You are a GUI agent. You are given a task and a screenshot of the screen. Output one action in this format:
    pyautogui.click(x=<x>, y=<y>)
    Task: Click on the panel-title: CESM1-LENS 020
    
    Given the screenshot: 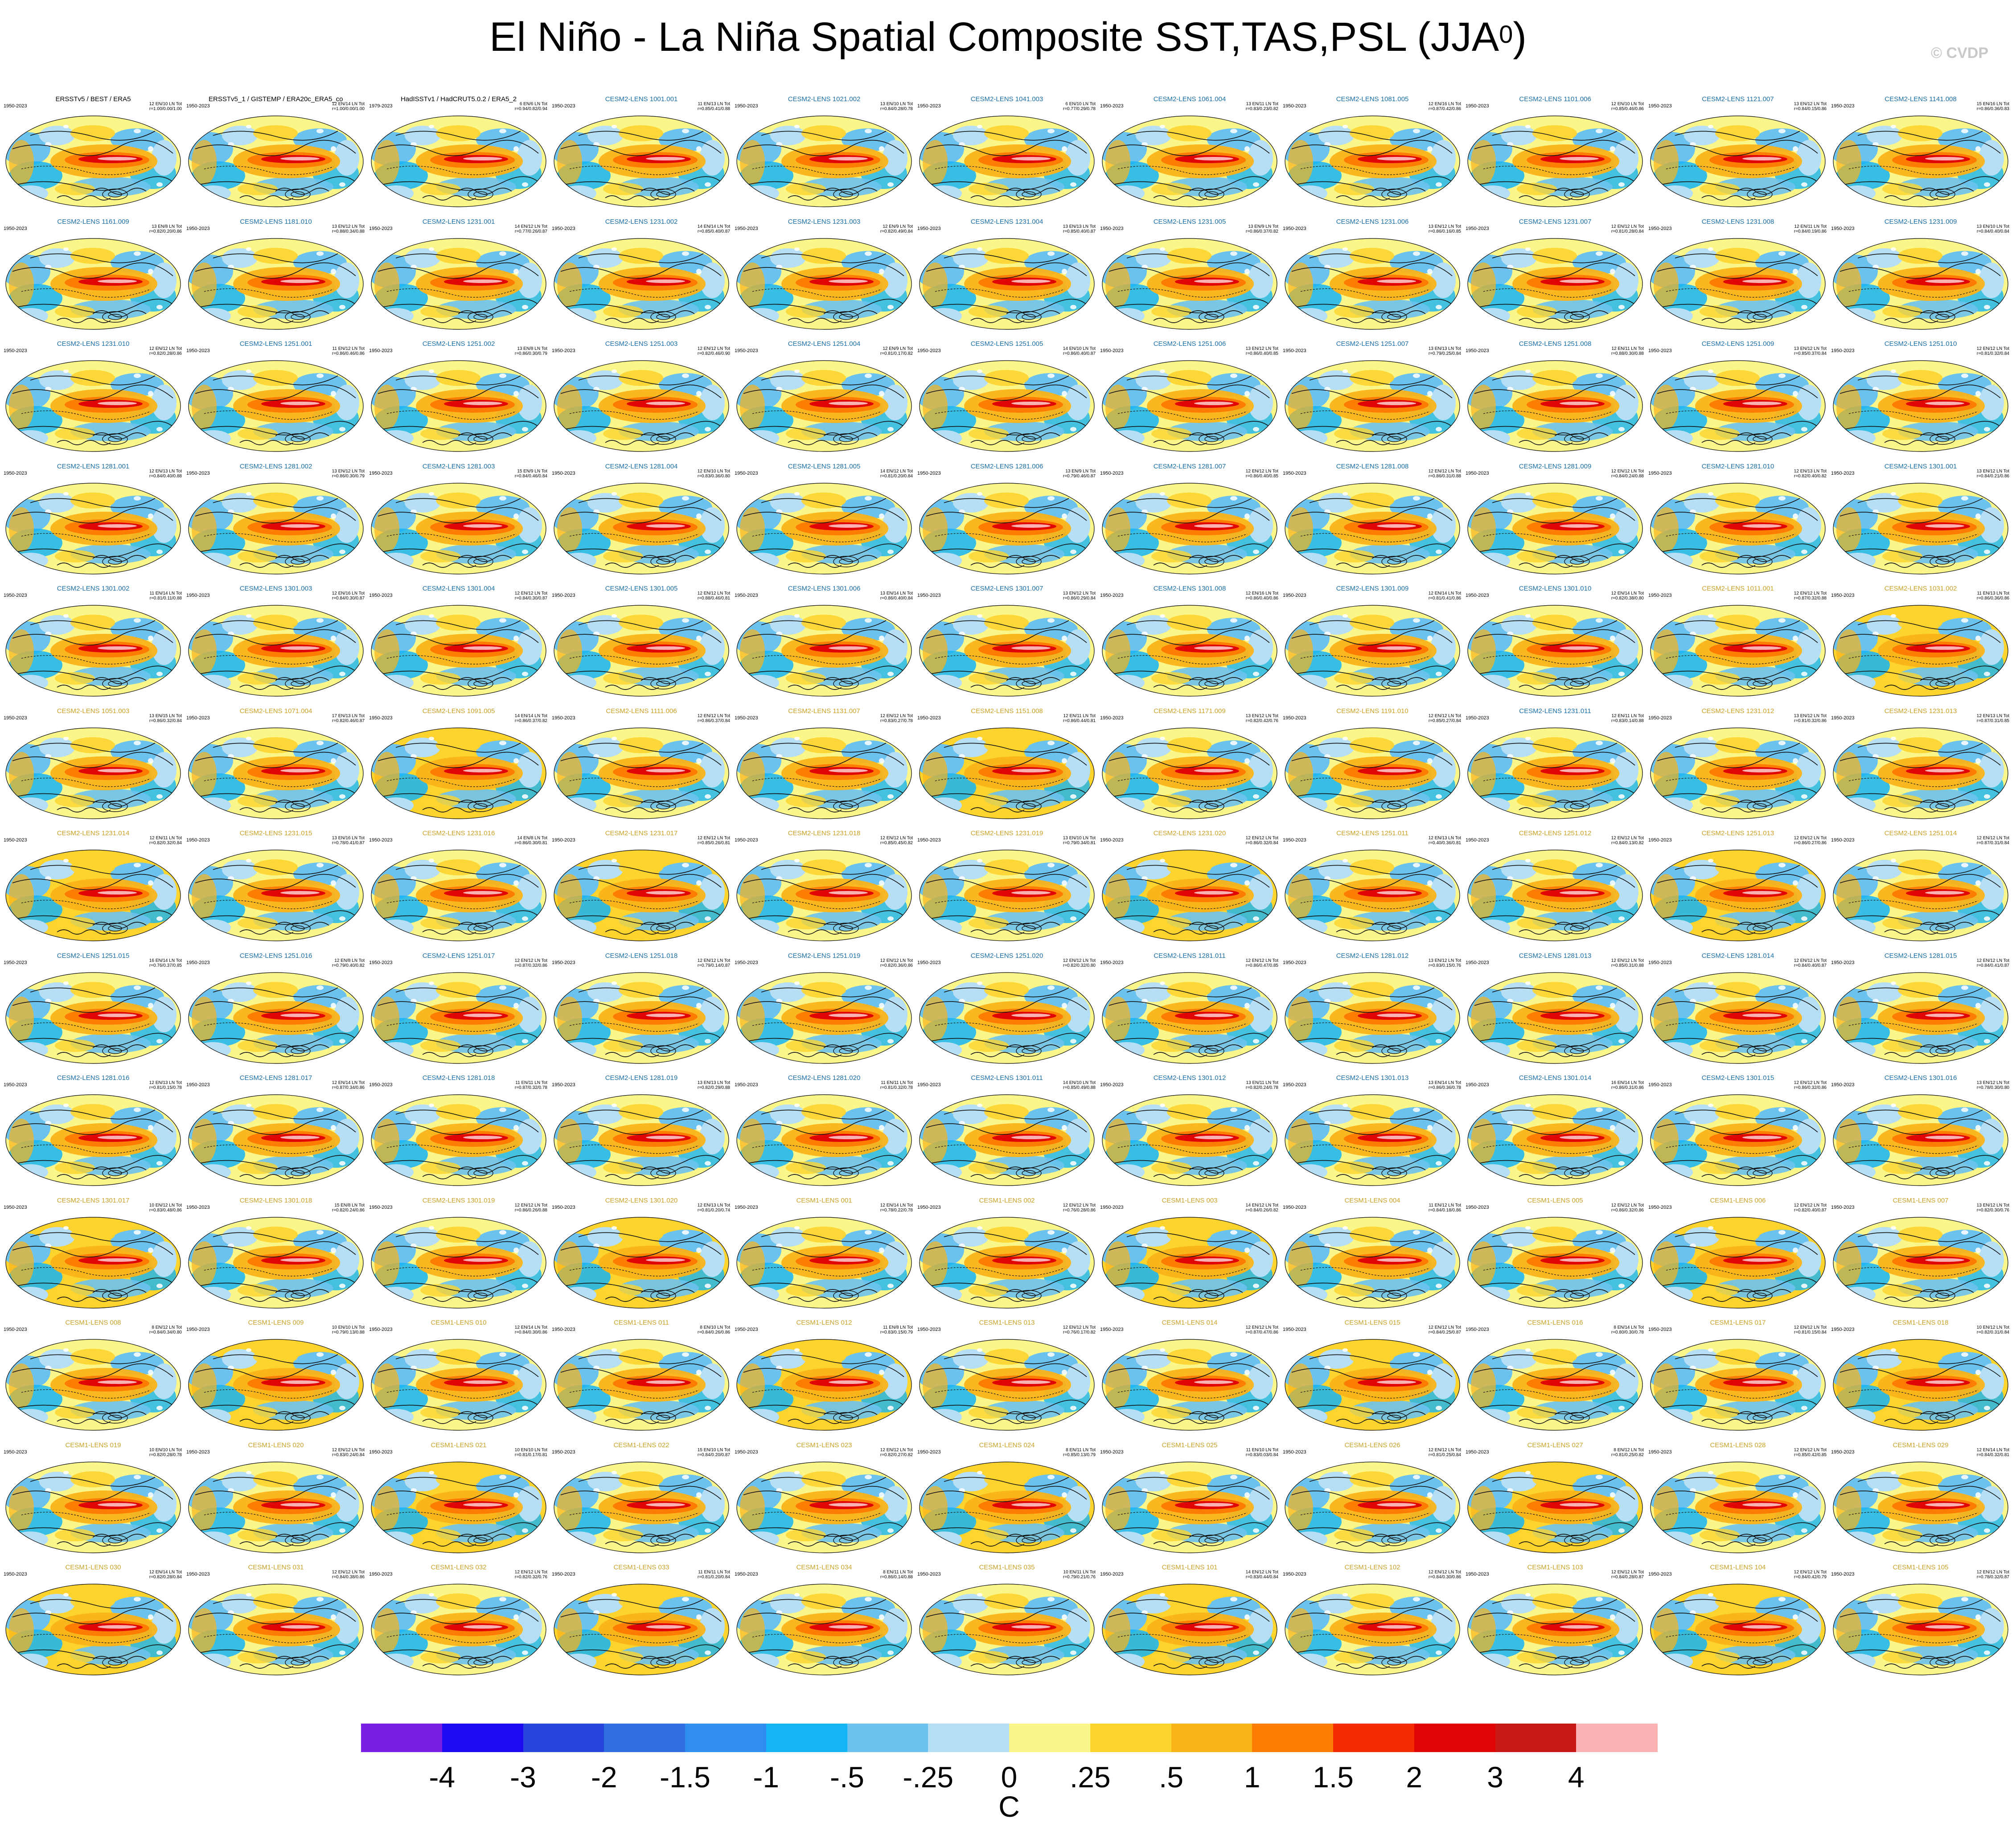 What is the action you would take?
    pyautogui.click(x=276, y=1445)
    